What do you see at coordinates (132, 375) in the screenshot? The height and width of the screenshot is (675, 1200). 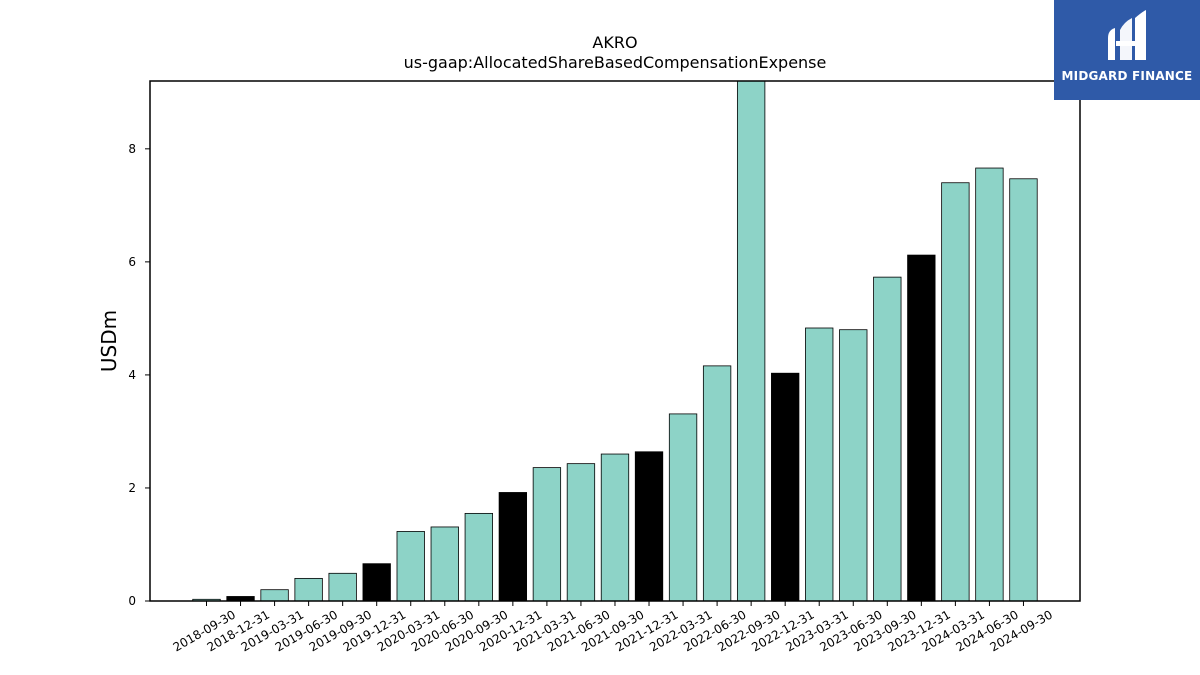 I see `y-tick-label: 4` at bounding box center [132, 375].